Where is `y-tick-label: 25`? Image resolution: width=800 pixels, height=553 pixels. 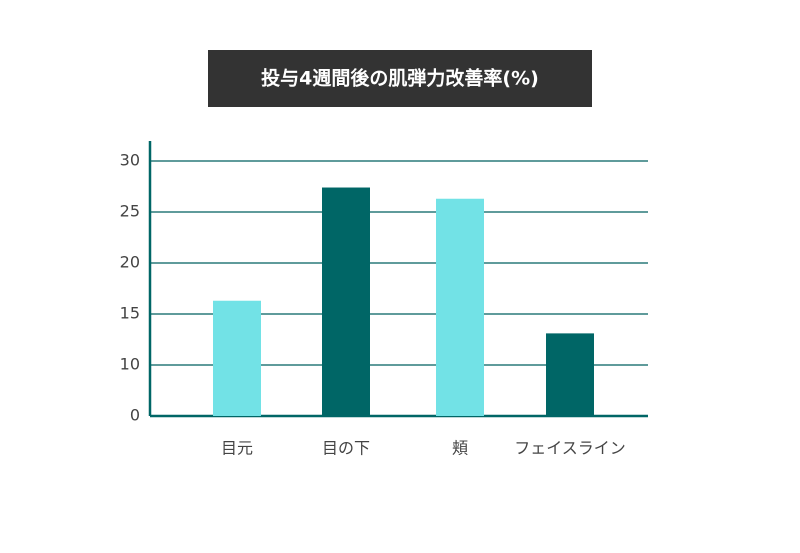
y-tick-label: 25 is located at coordinates (130, 211).